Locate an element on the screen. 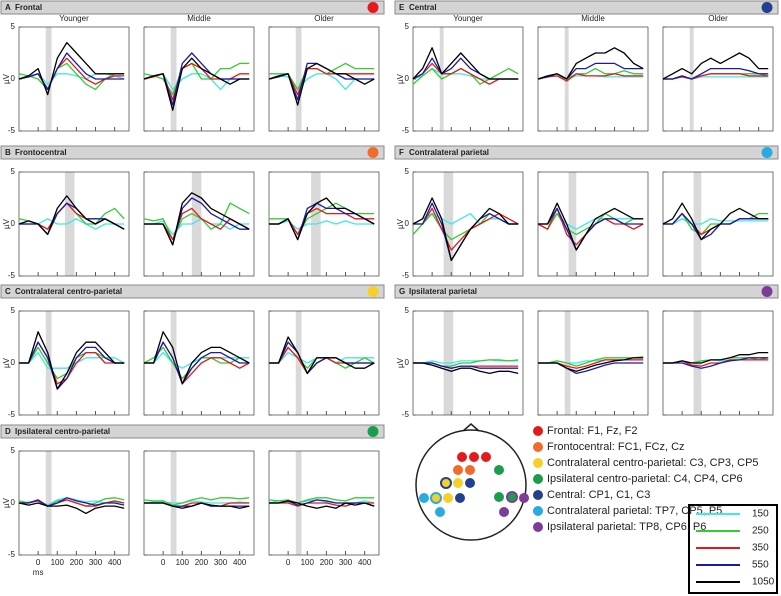 The width and height of the screenshot is (781, 596). electrode-legend-text: Contralateral parietal: TP7, CP5, P5 is located at coordinates (634, 511).